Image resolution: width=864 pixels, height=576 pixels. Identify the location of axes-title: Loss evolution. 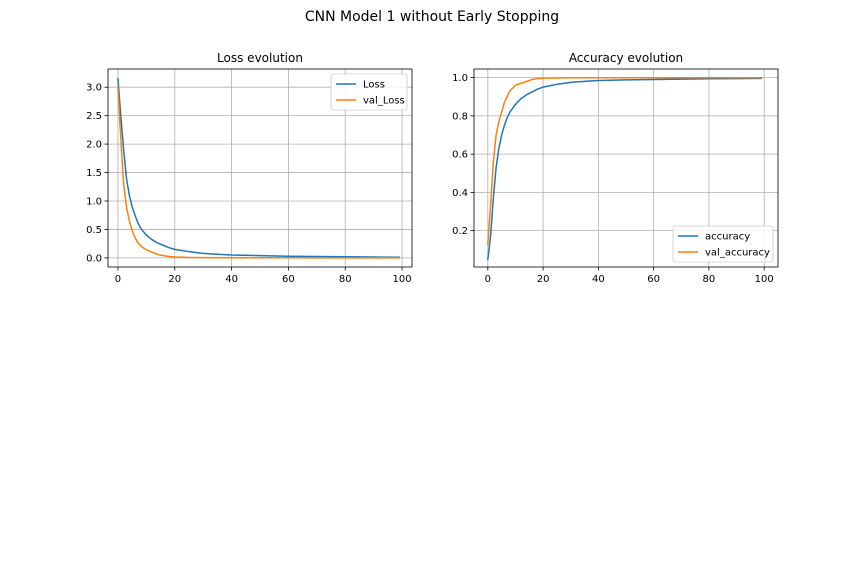
(260, 58).